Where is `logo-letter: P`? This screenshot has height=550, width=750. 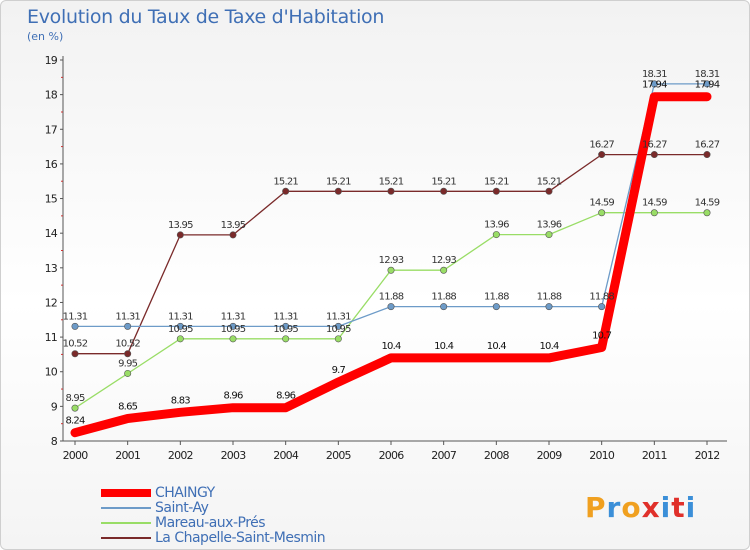
logo-letter: P is located at coordinates (596, 507).